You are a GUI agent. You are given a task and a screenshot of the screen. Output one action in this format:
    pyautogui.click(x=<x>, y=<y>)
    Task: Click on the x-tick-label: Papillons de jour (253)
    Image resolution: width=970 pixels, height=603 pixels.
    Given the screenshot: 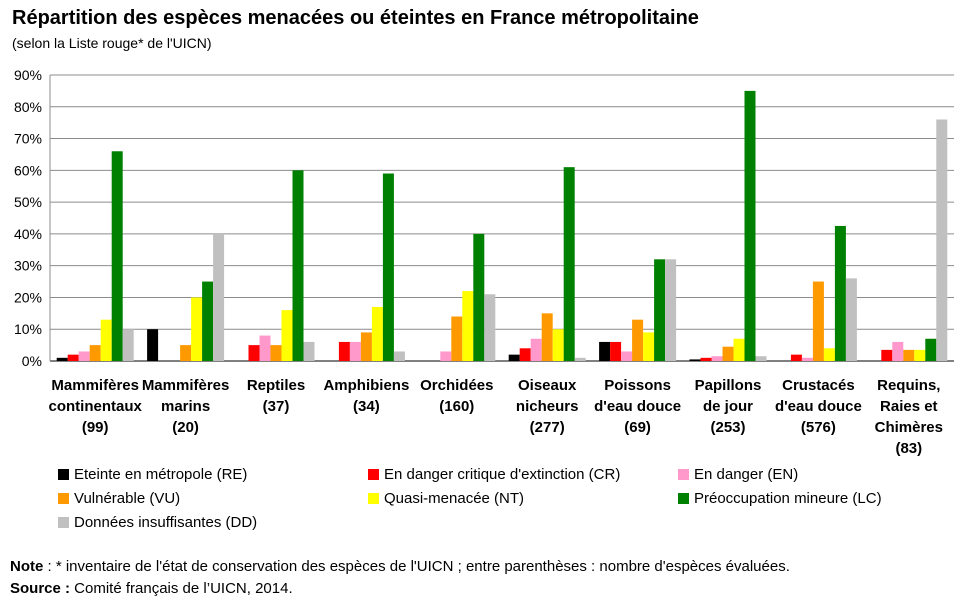 What is the action you would take?
    pyautogui.click(x=728, y=406)
    